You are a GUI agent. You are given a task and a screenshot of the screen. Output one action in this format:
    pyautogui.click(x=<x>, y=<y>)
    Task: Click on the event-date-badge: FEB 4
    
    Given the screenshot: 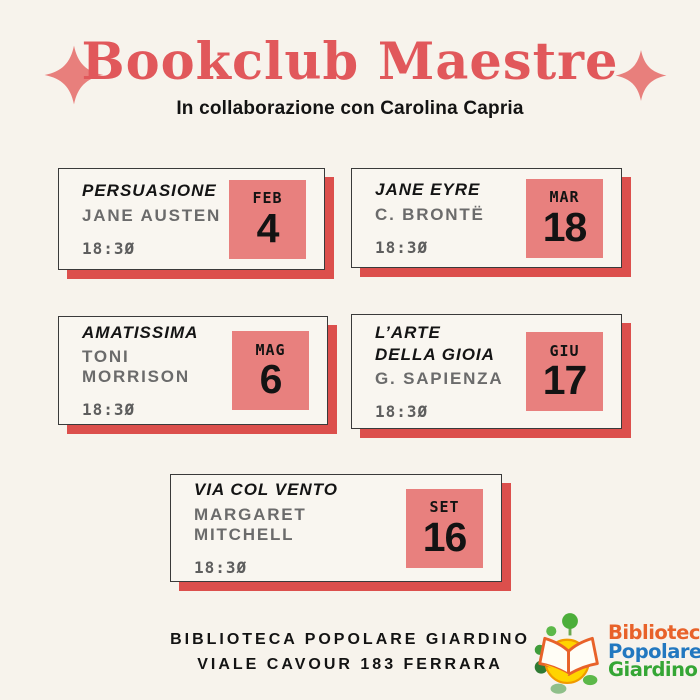 What is the action you would take?
    pyautogui.click(x=267, y=219)
    